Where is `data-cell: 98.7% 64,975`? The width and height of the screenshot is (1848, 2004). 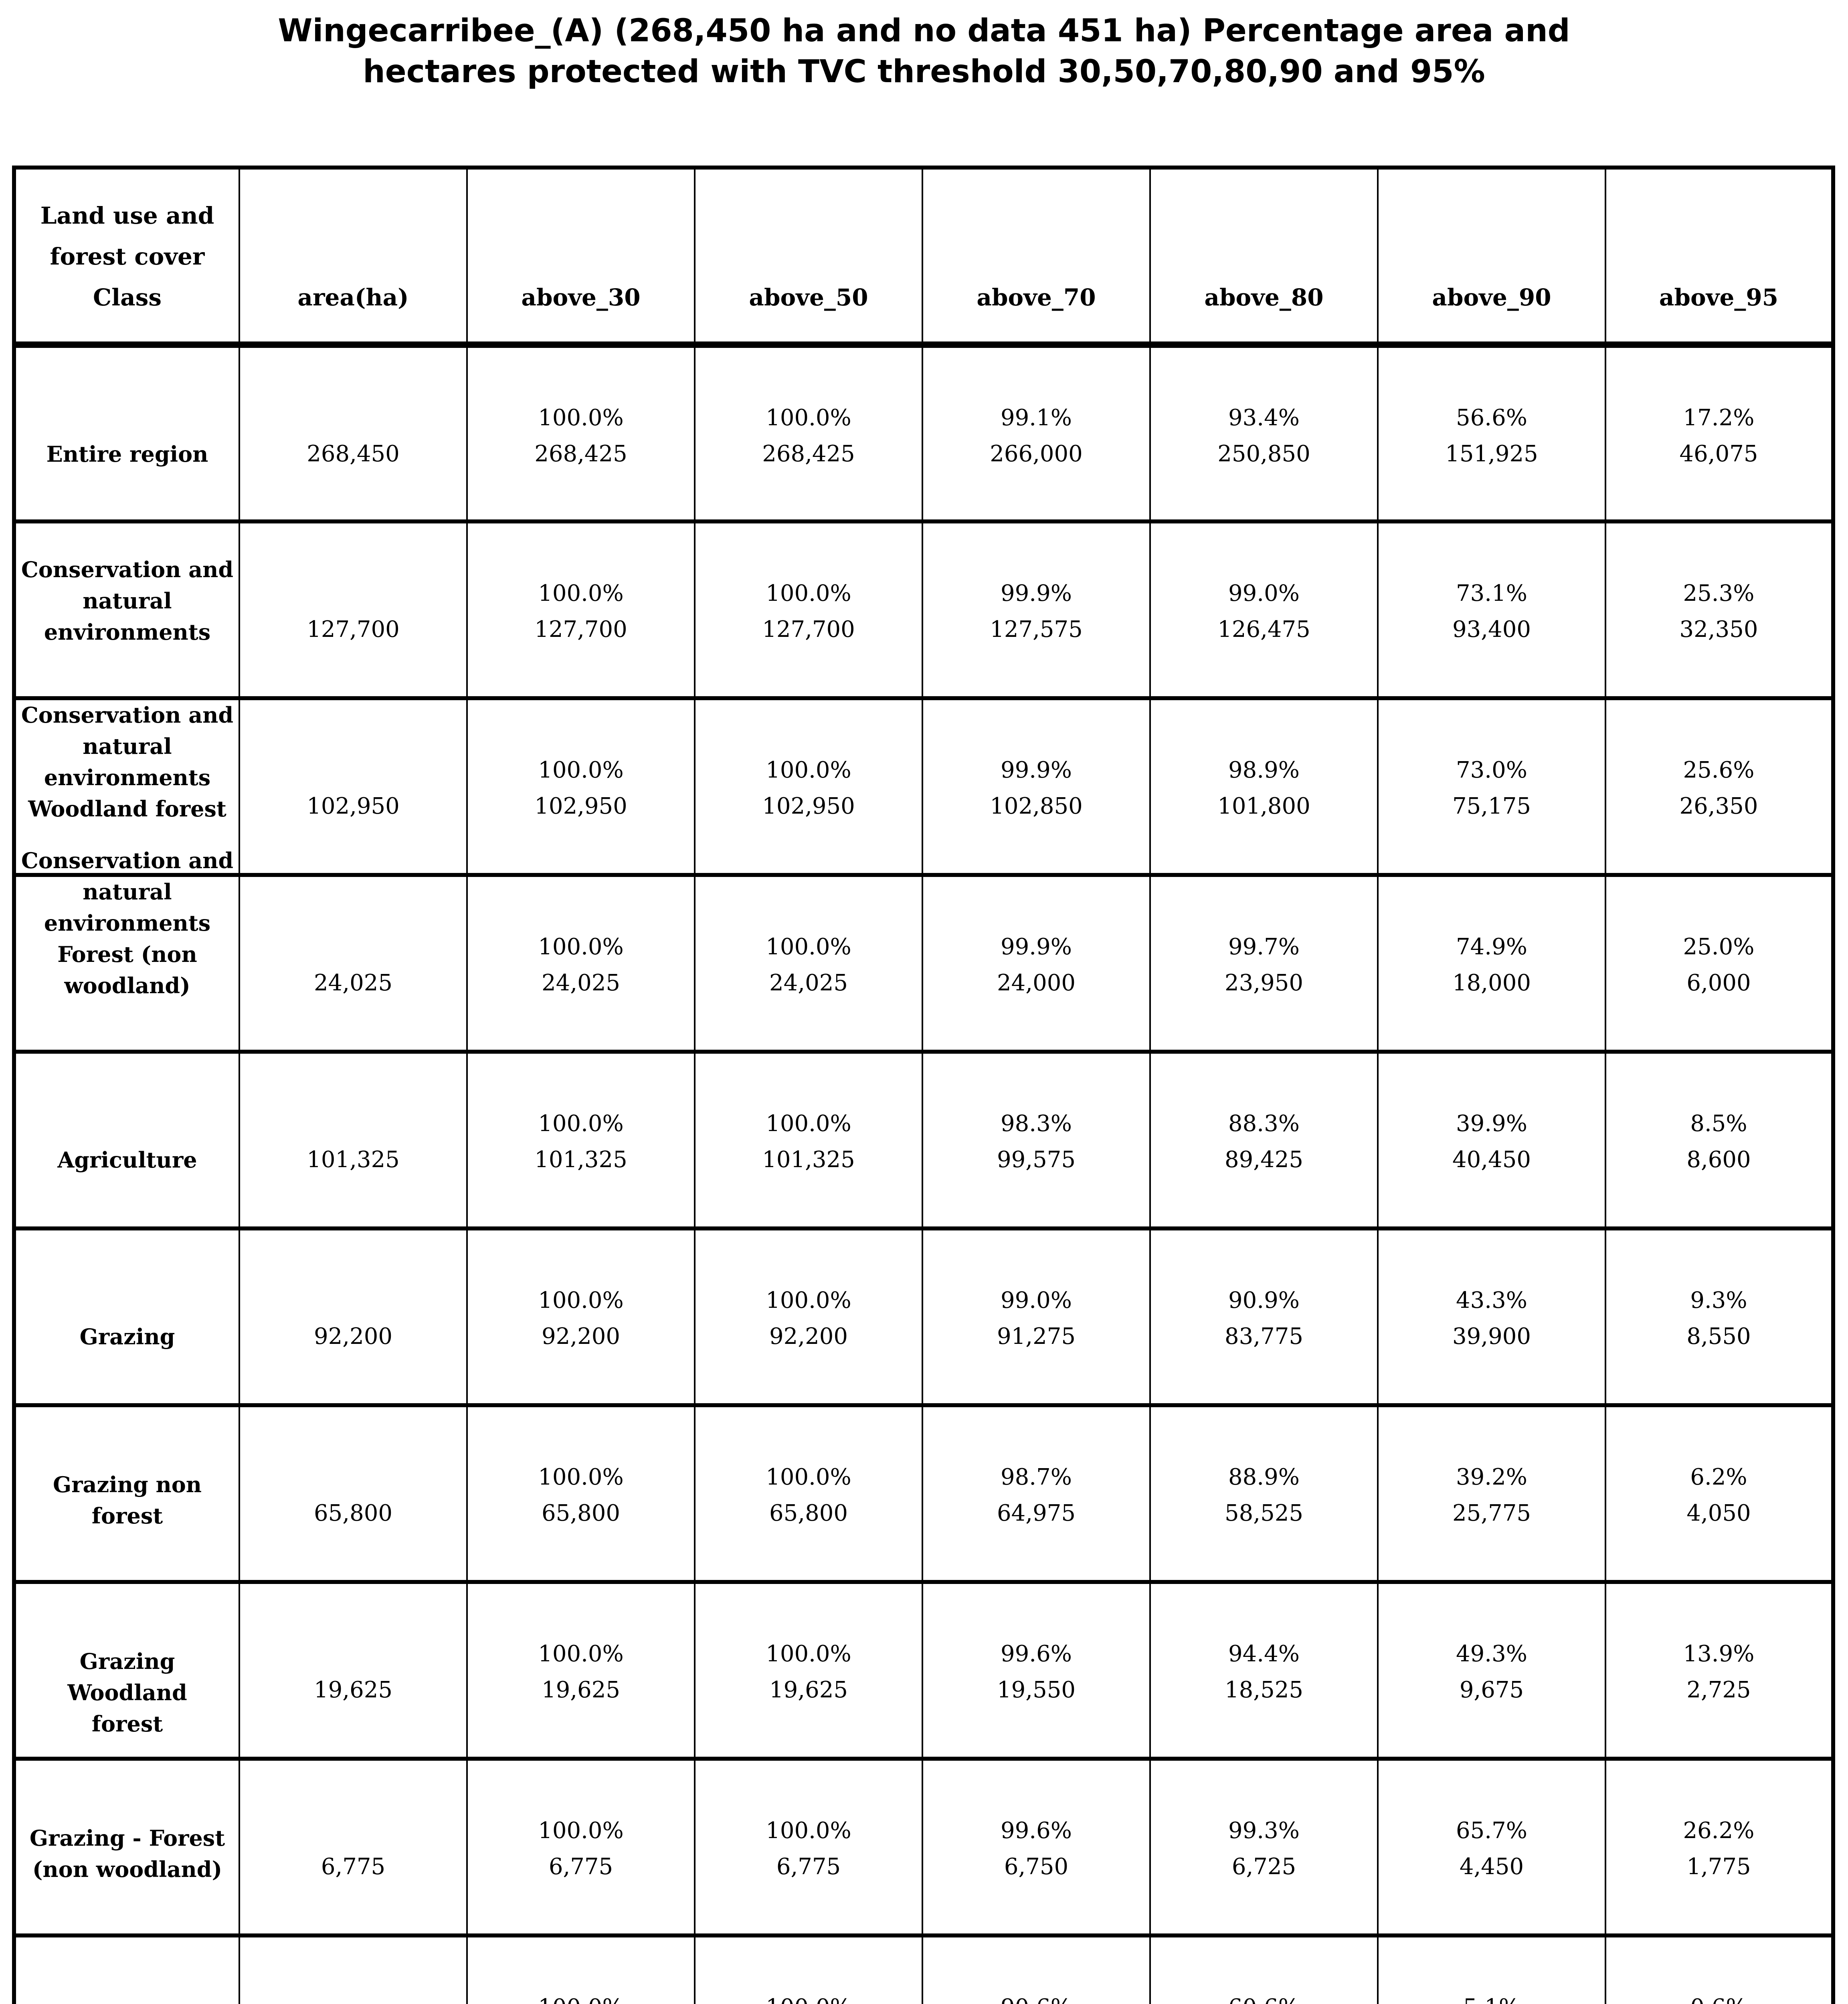
data-cell: 98.7% 64,975 is located at coordinates (1036, 1495).